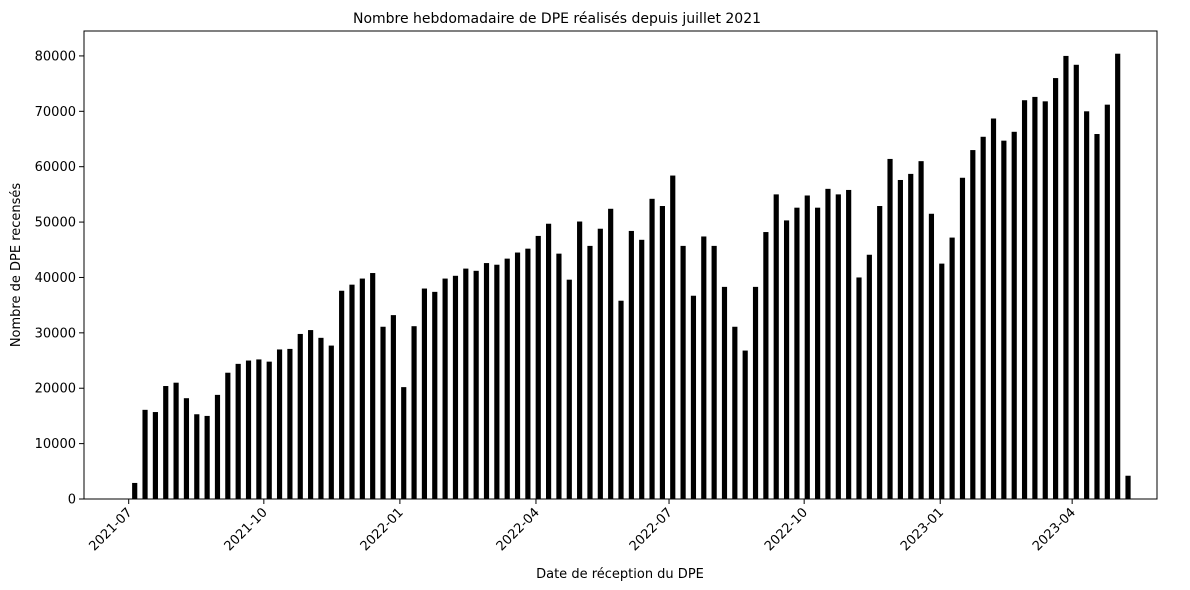 The height and width of the screenshot is (590, 1190). Describe the element at coordinates (55, 333) in the screenshot. I see `y-tick-label: 30000` at that location.